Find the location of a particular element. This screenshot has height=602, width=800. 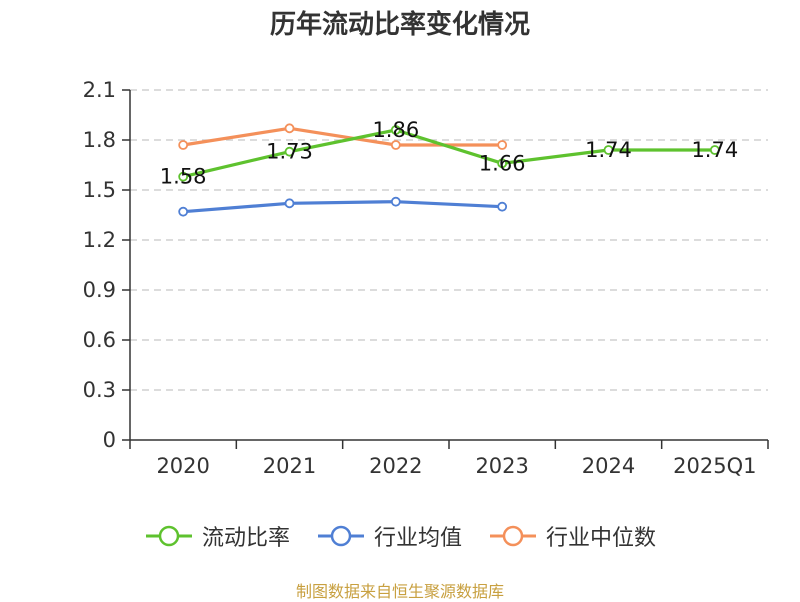

y-tick-label: 0 is located at coordinates (109, 440).